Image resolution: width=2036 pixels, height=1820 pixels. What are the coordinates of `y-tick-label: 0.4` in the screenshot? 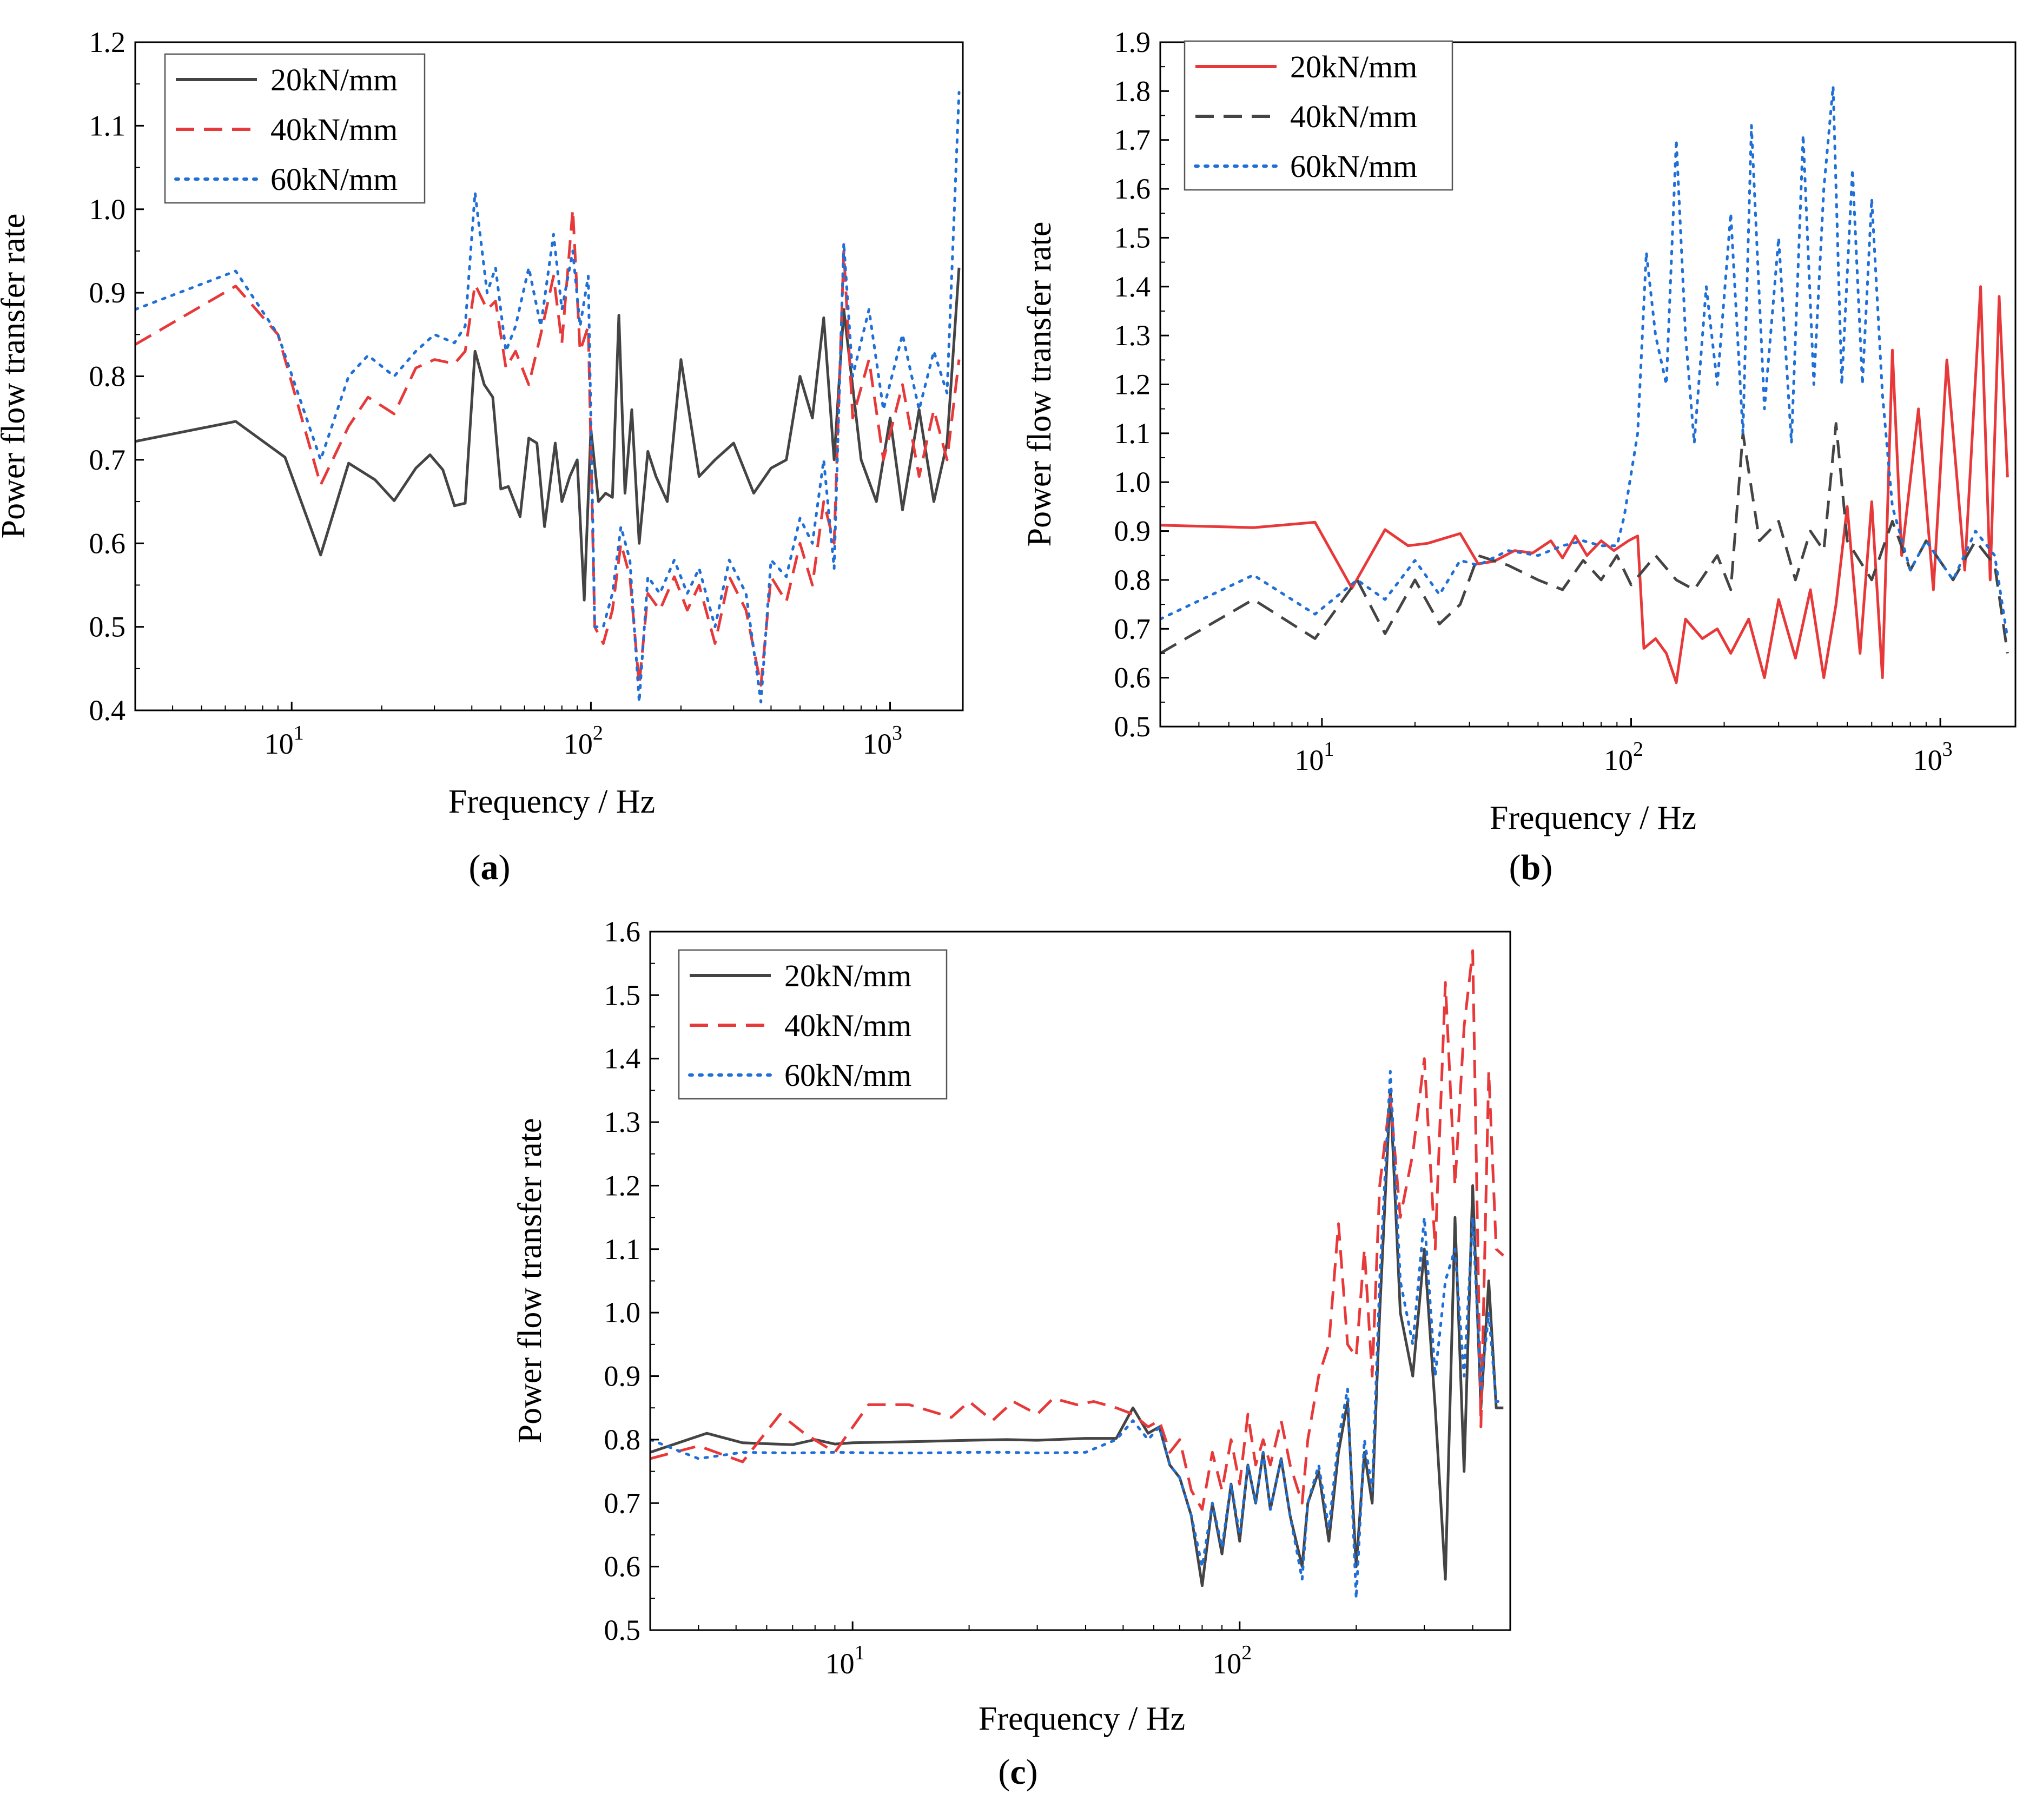 It's located at (108, 710).